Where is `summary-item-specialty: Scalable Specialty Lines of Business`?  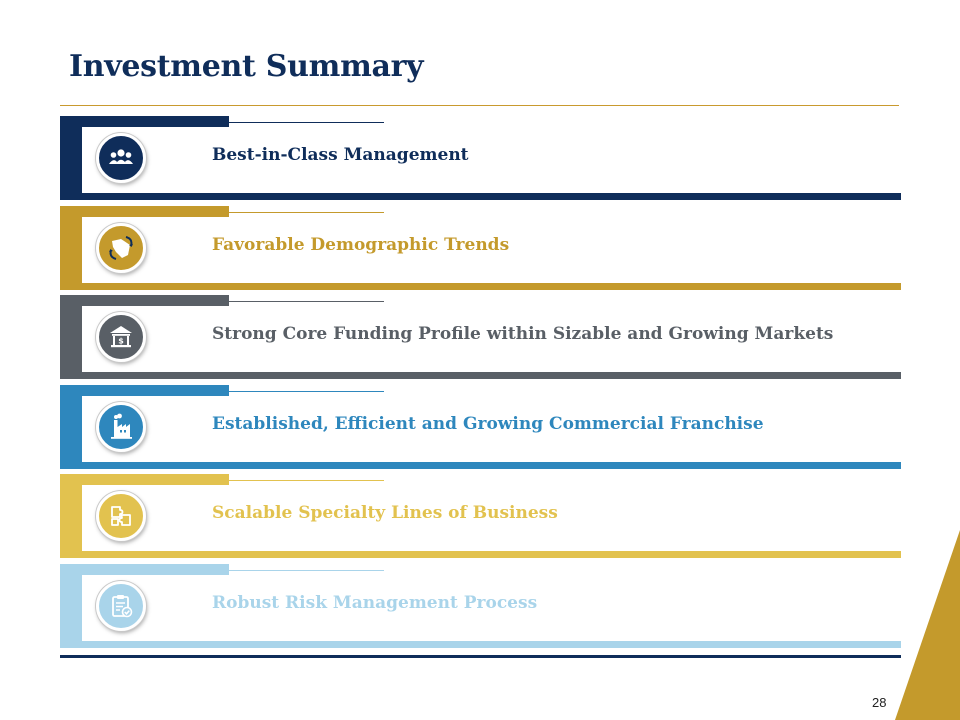
summary-item-specialty: Scalable Specialty Lines of Business is located at coordinates (480, 516).